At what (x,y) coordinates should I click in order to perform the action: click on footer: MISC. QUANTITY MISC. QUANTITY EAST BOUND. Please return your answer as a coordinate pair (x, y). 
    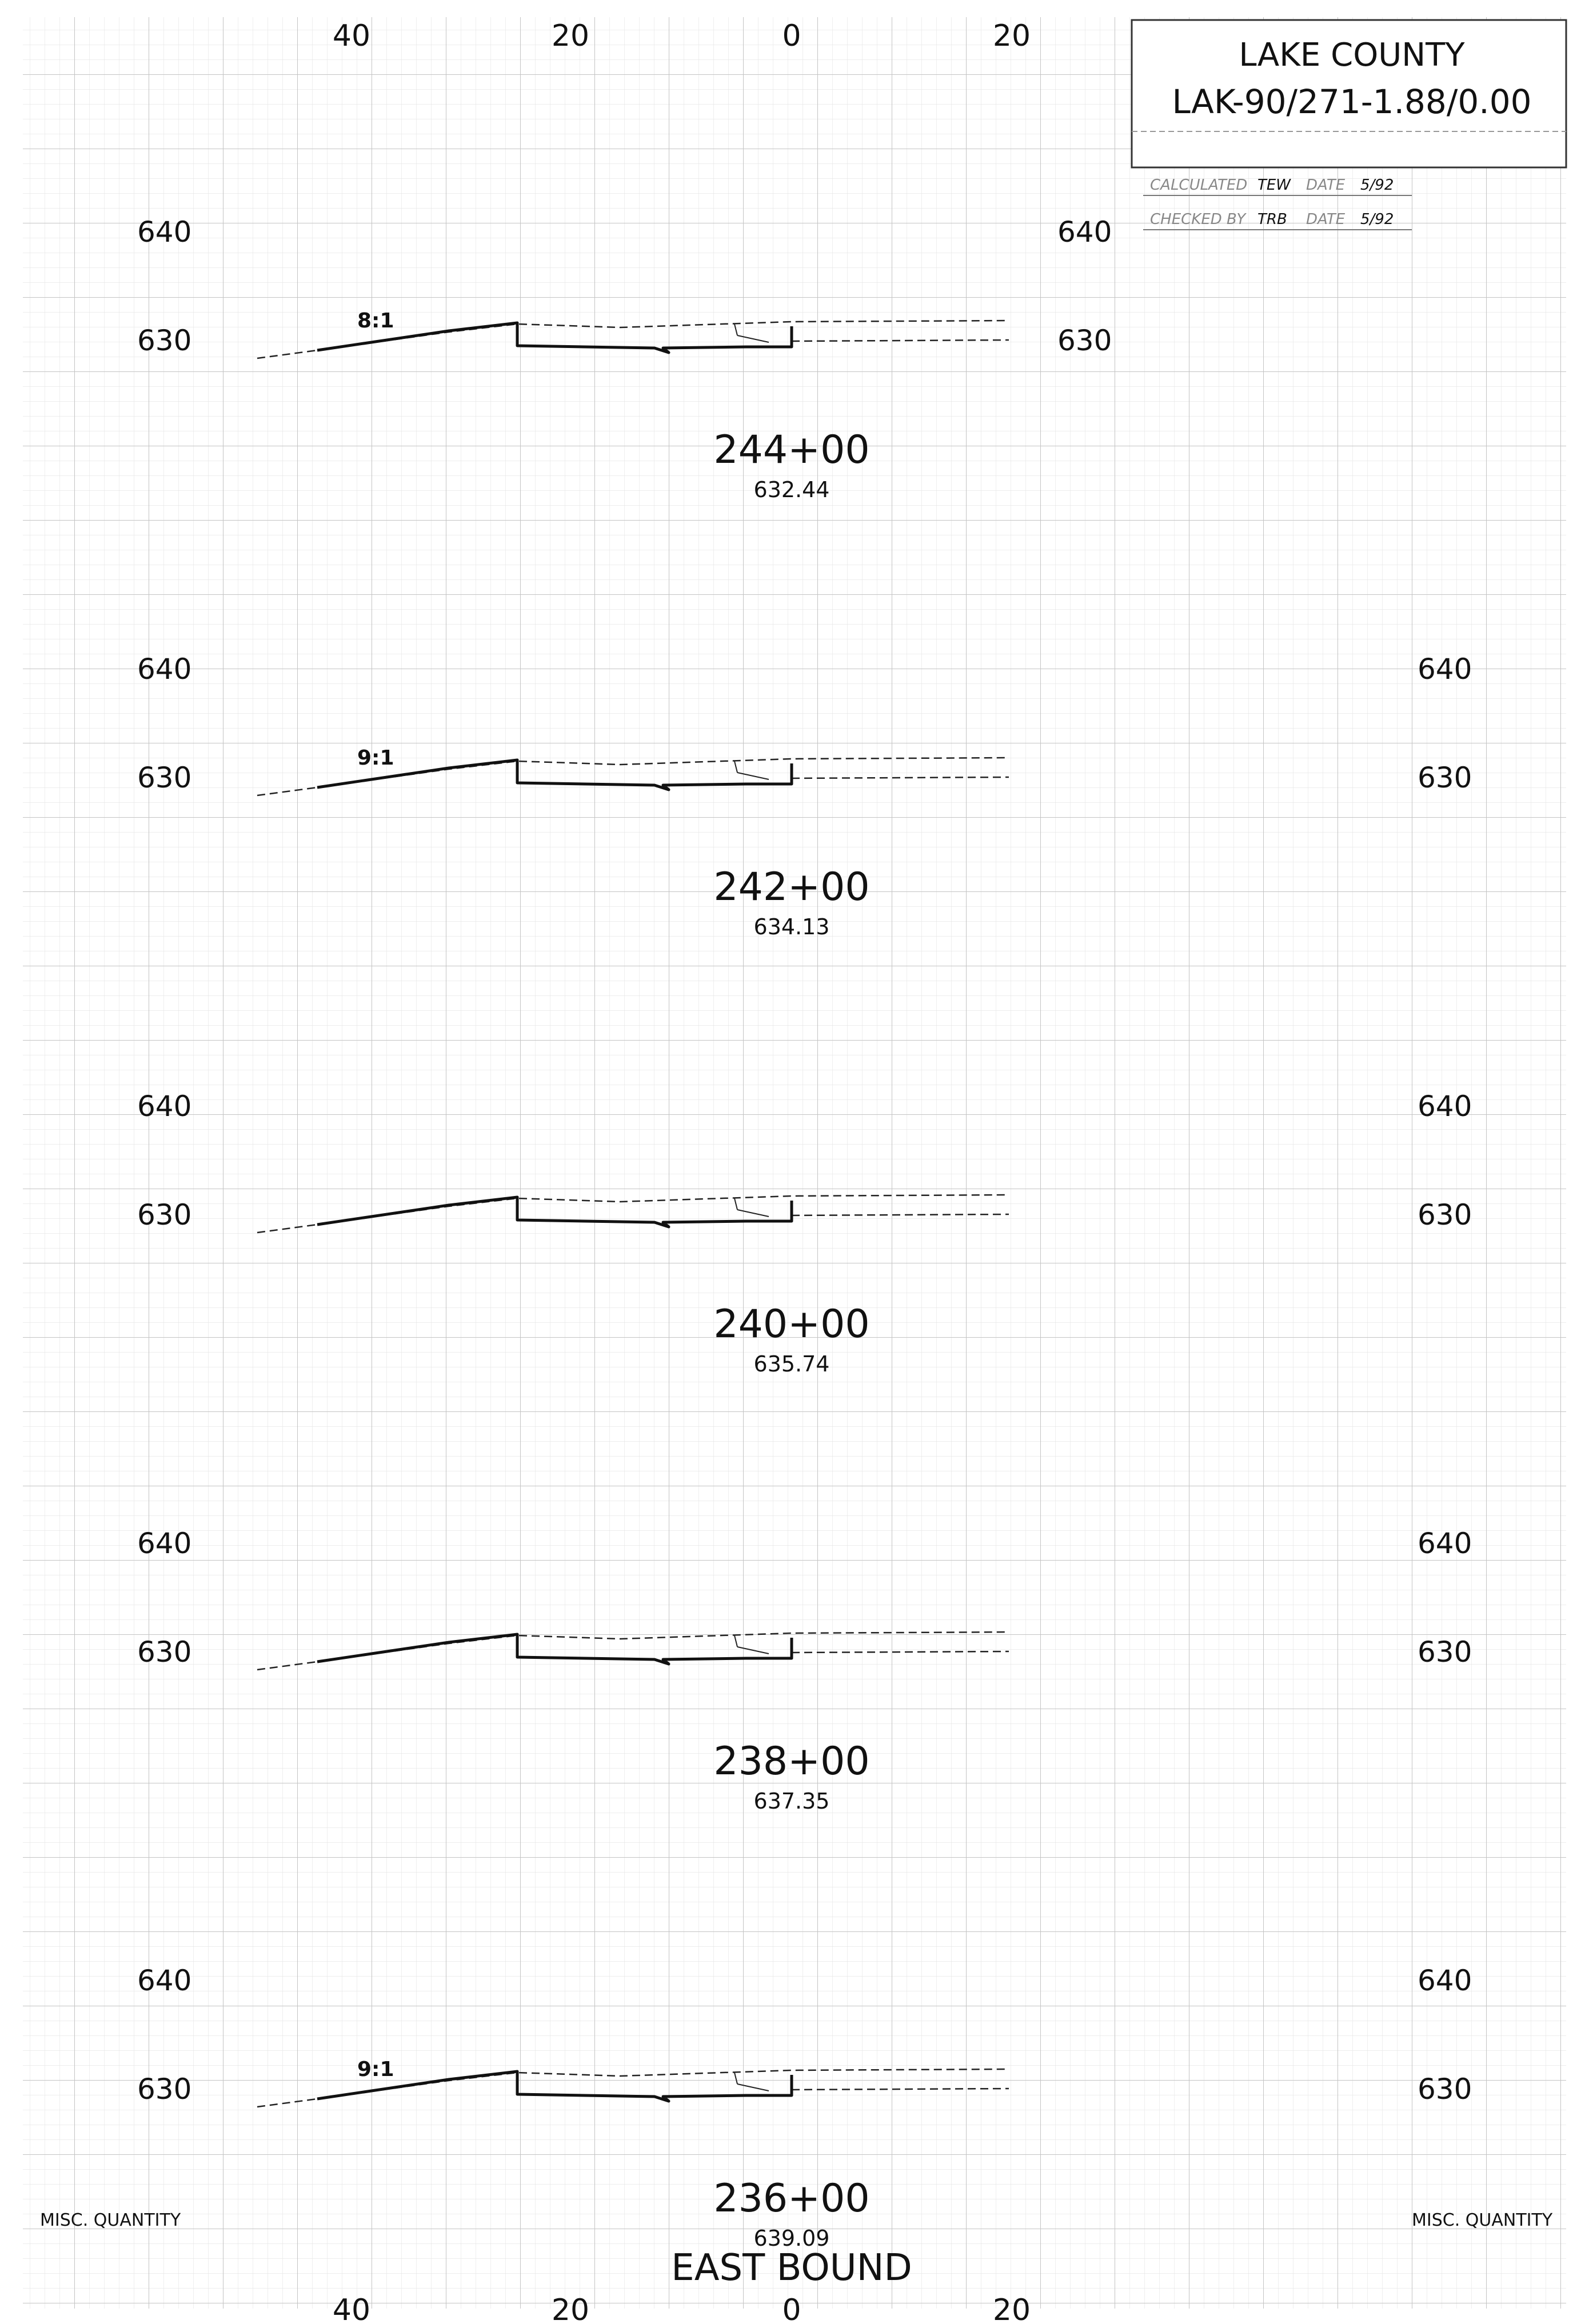
    Looking at the image, I should click on (796, 2249).